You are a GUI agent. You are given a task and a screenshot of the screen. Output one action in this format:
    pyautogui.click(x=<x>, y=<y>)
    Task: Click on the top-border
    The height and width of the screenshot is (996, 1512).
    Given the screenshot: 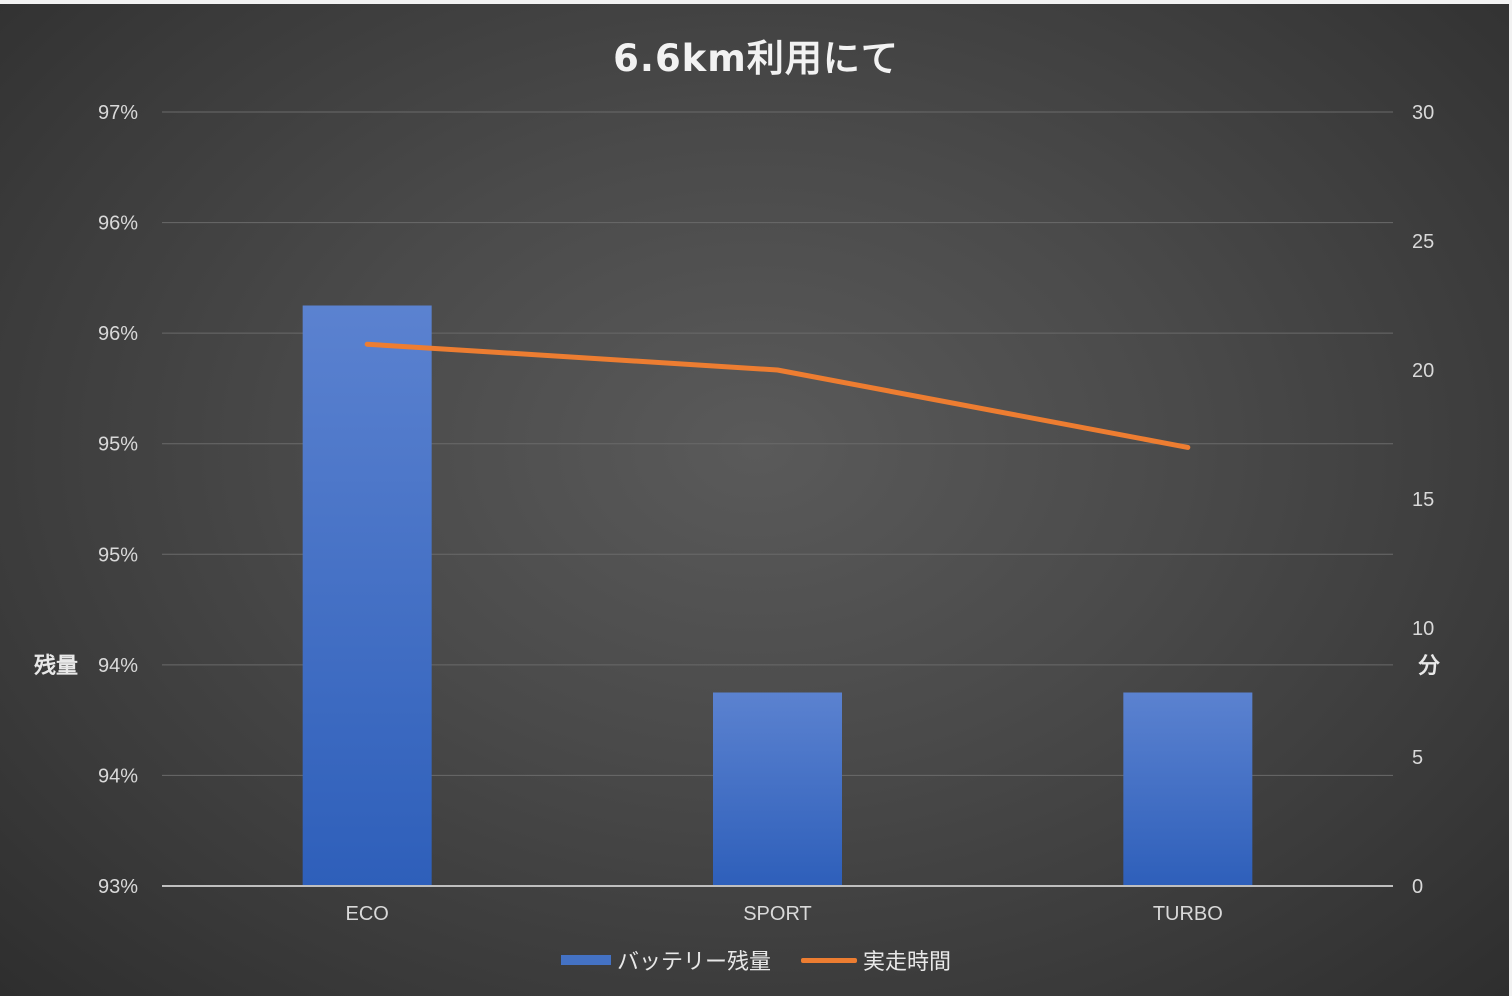 What is the action you would take?
    pyautogui.click(x=756, y=2)
    